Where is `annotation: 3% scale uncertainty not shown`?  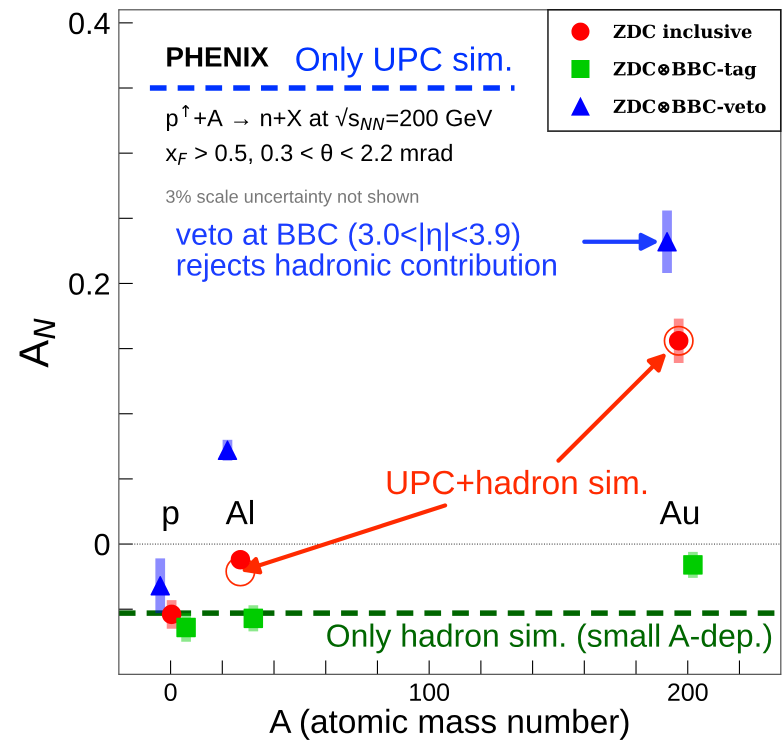 annotation: 3% scale uncertainty not shown is located at coordinates (292, 198).